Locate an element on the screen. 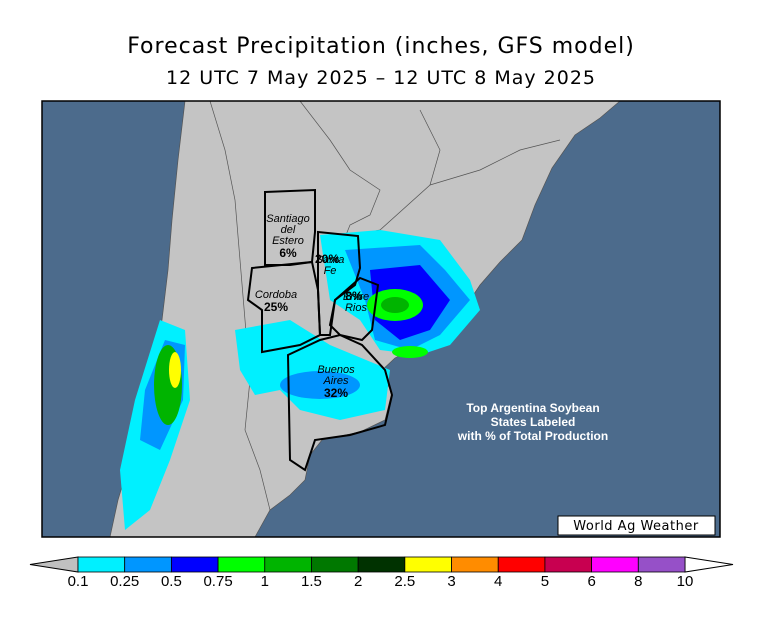  colorbar-label: 10 is located at coordinates (685, 581).